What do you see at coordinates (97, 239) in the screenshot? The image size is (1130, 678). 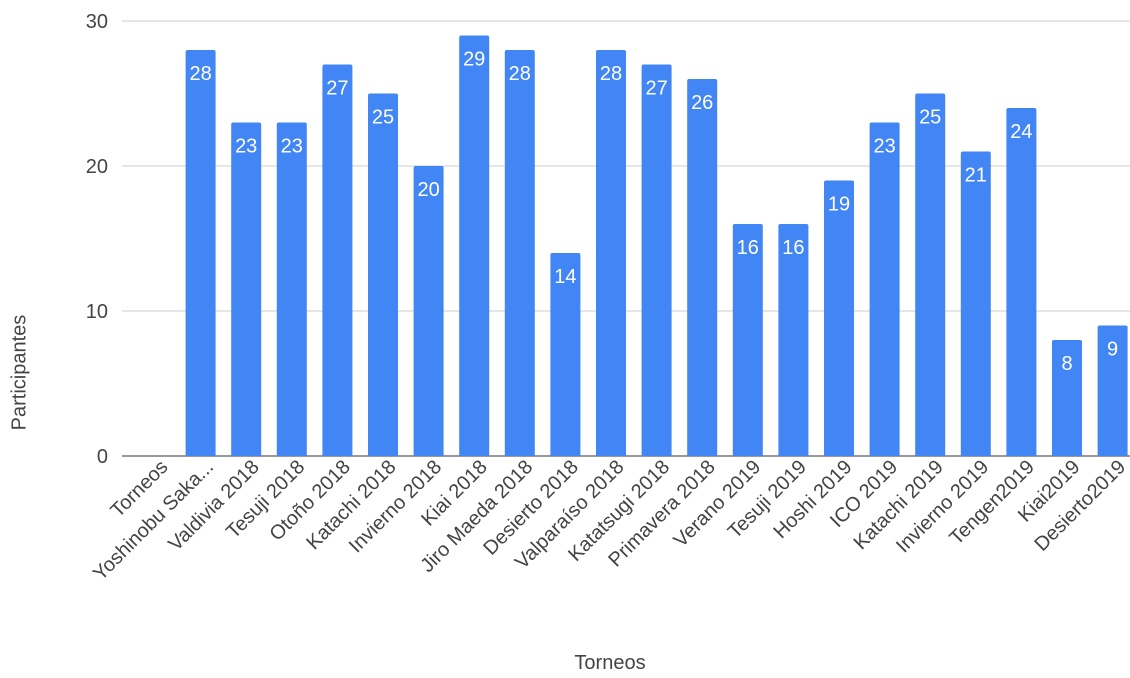 I see `y-axis-ticks: 0 10 20 30` at bounding box center [97, 239].